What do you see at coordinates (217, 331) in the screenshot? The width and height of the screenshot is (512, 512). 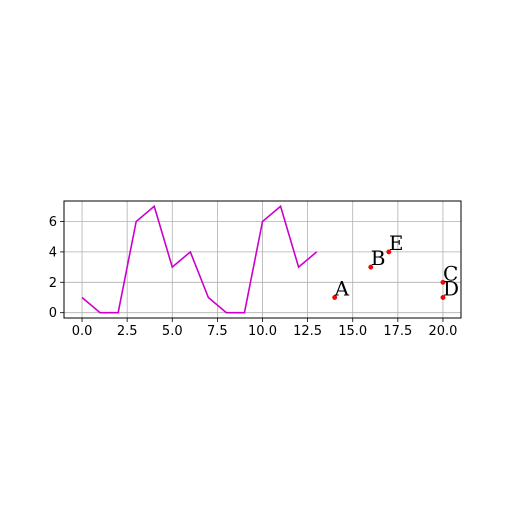 I see `x-tick-label: 7.5` at bounding box center [217, 331].